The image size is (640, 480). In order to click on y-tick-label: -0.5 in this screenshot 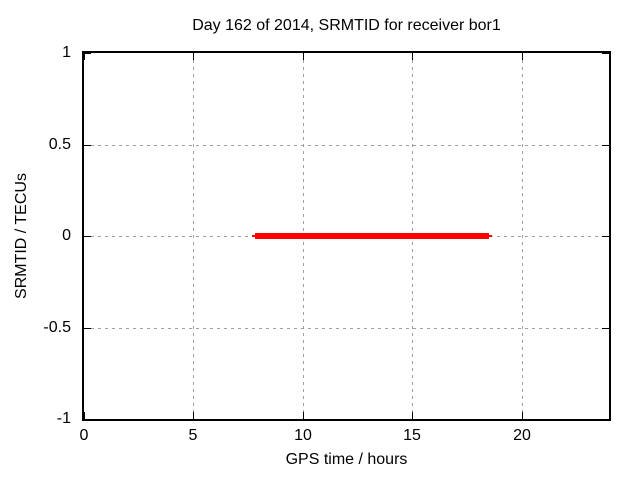, I will do `click(57, 327)`.